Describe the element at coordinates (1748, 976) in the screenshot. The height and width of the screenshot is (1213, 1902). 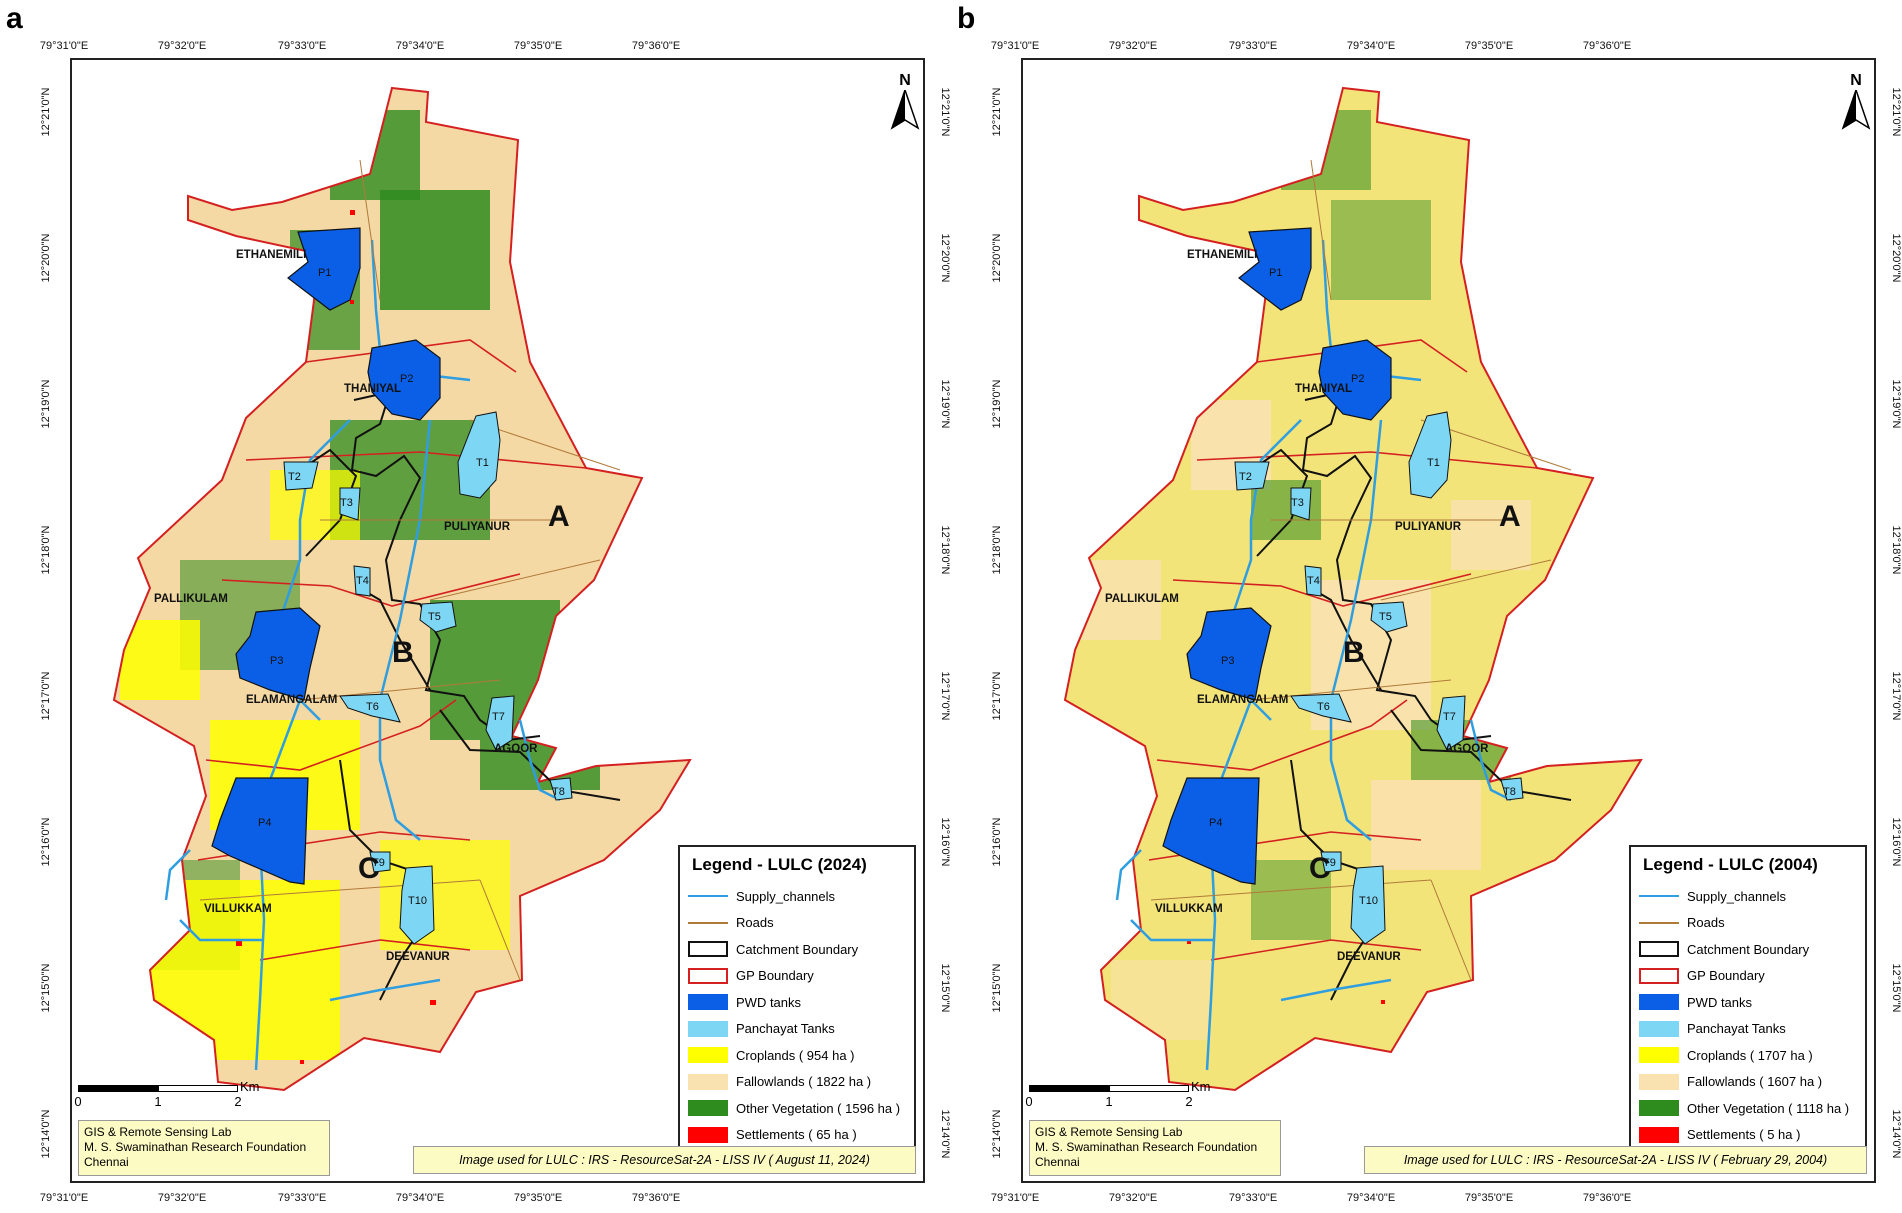
I see `legend-item: GP Boundary` at that location.